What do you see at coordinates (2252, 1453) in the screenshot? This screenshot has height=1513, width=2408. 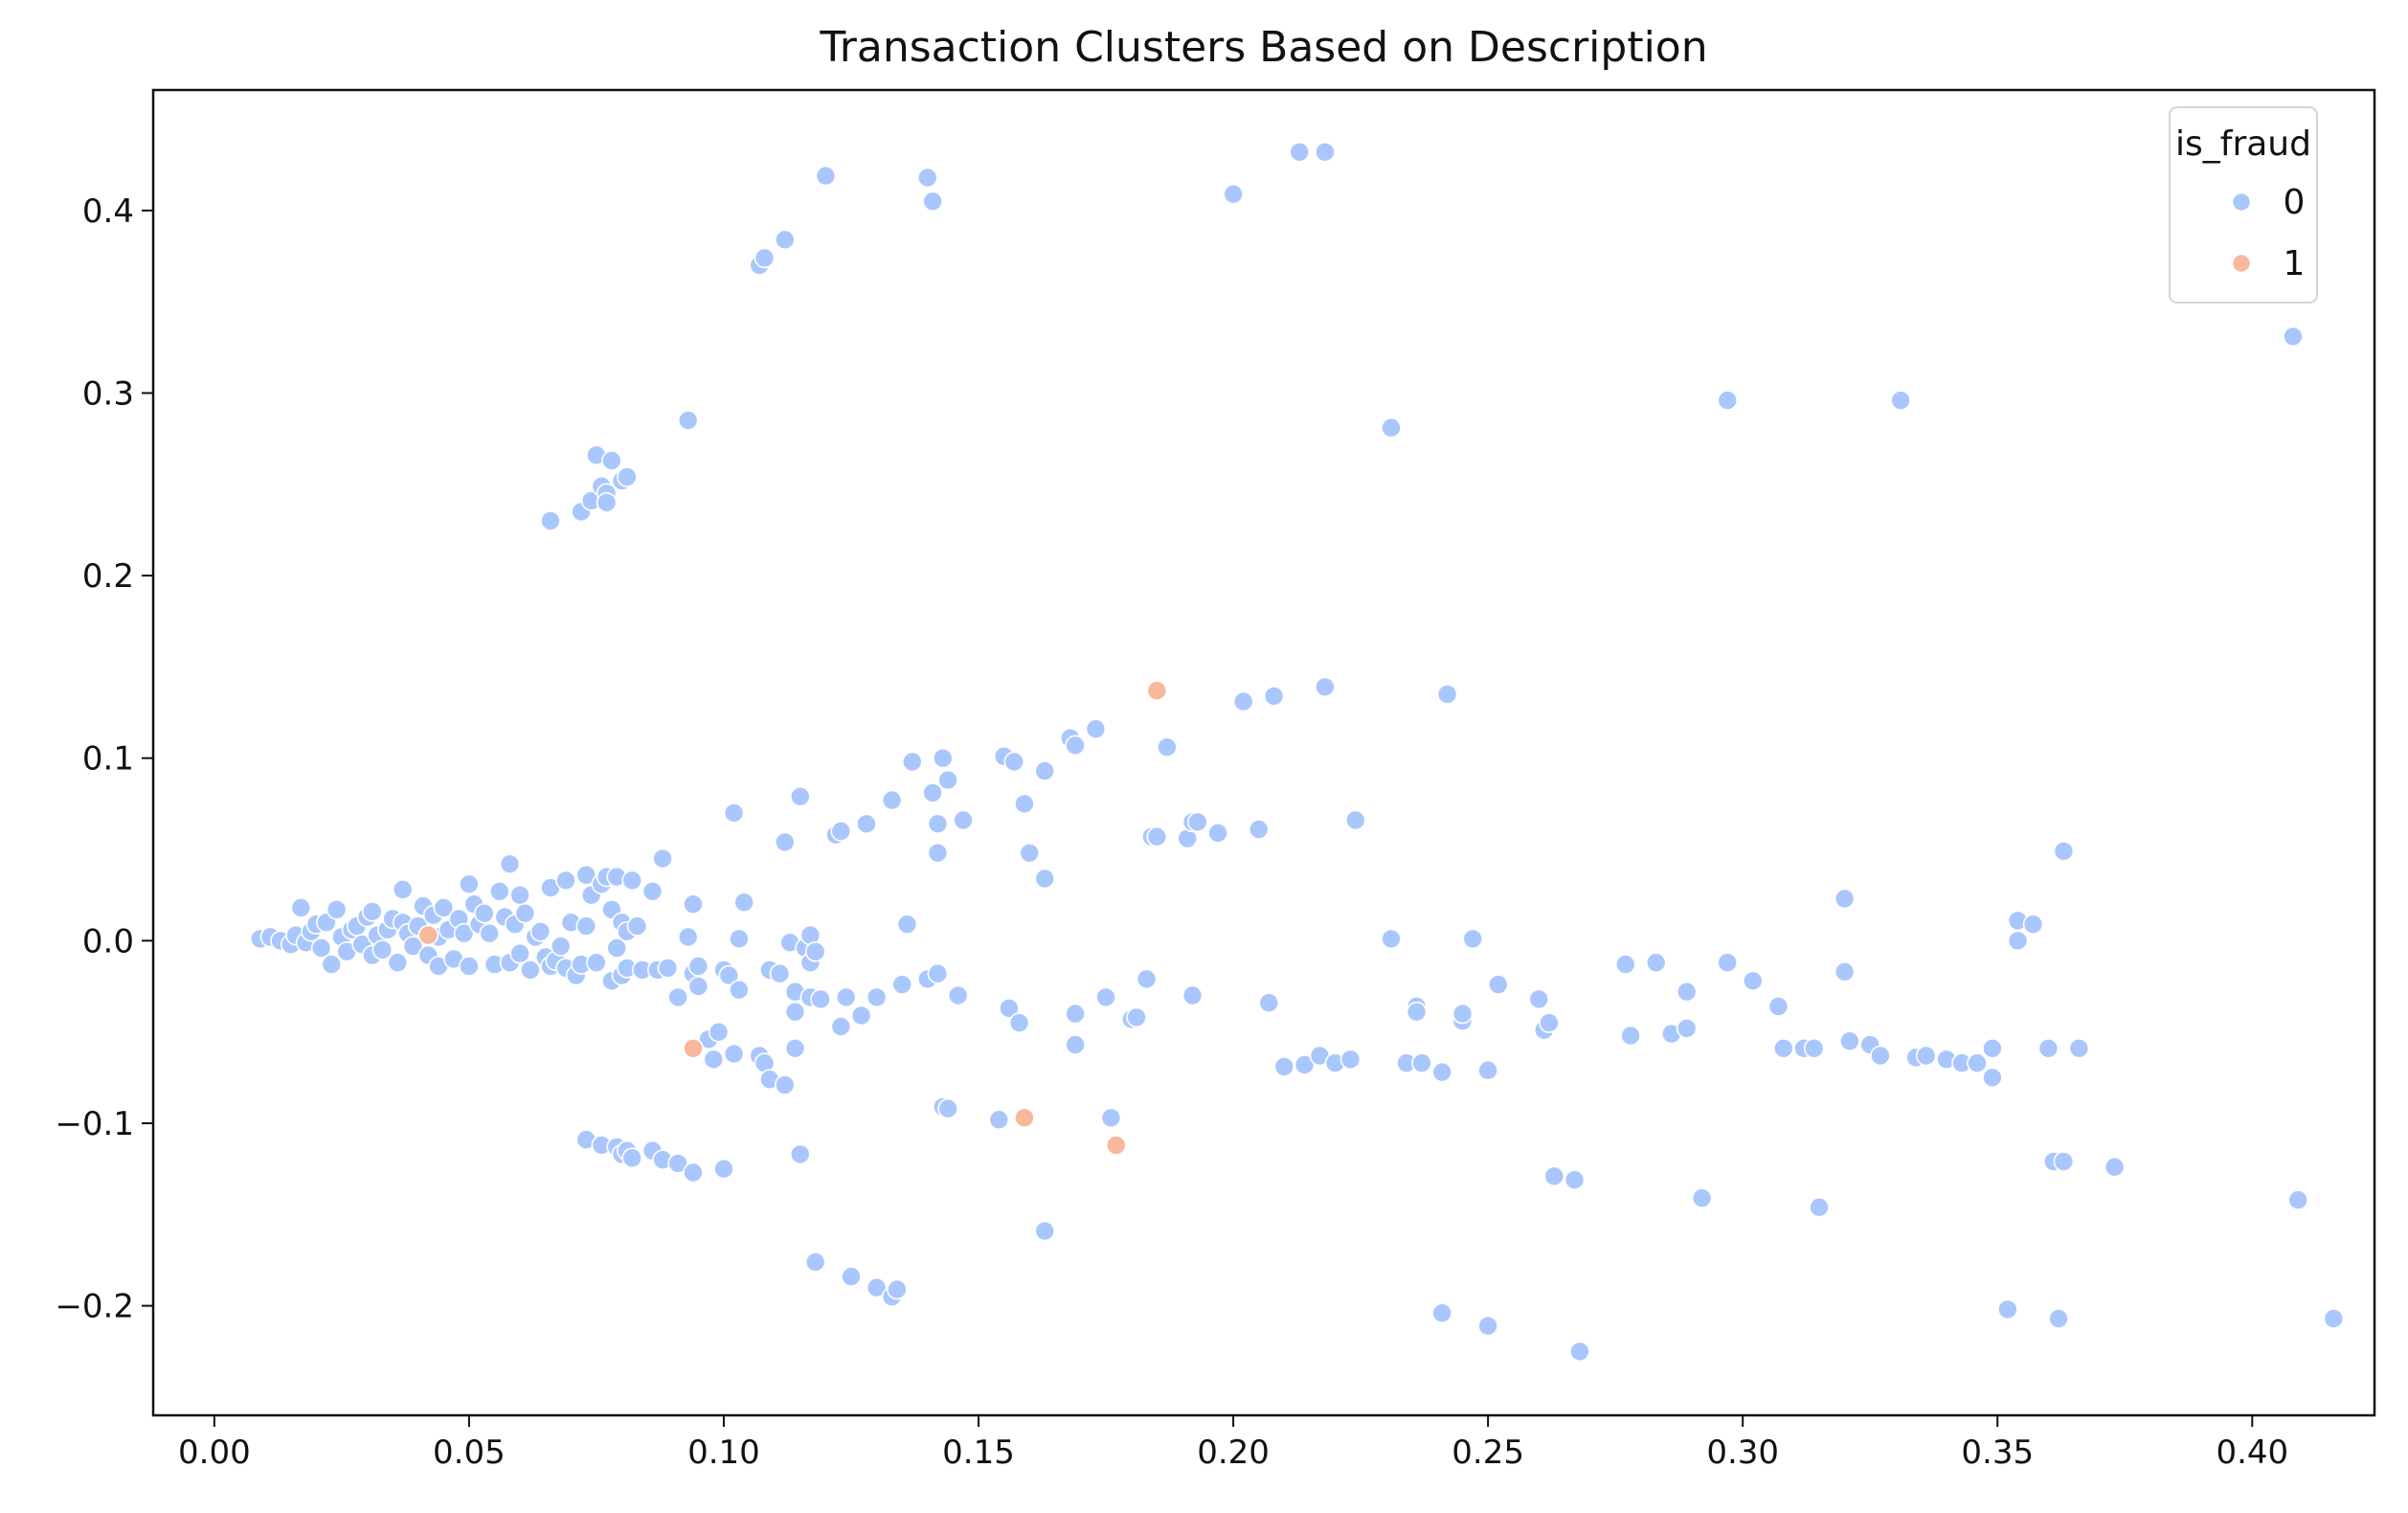 I see `x-tick-label: 0.40` at bounding box center [2252, 1453].